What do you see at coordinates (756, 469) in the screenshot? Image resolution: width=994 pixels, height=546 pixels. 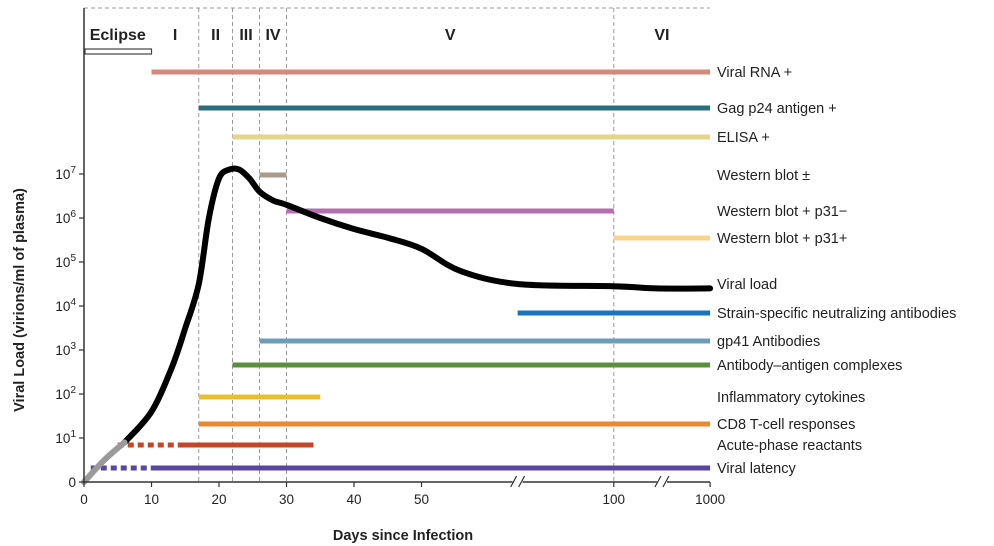 I see `marker-label: Viral latency` at bounding box center [756, 469].